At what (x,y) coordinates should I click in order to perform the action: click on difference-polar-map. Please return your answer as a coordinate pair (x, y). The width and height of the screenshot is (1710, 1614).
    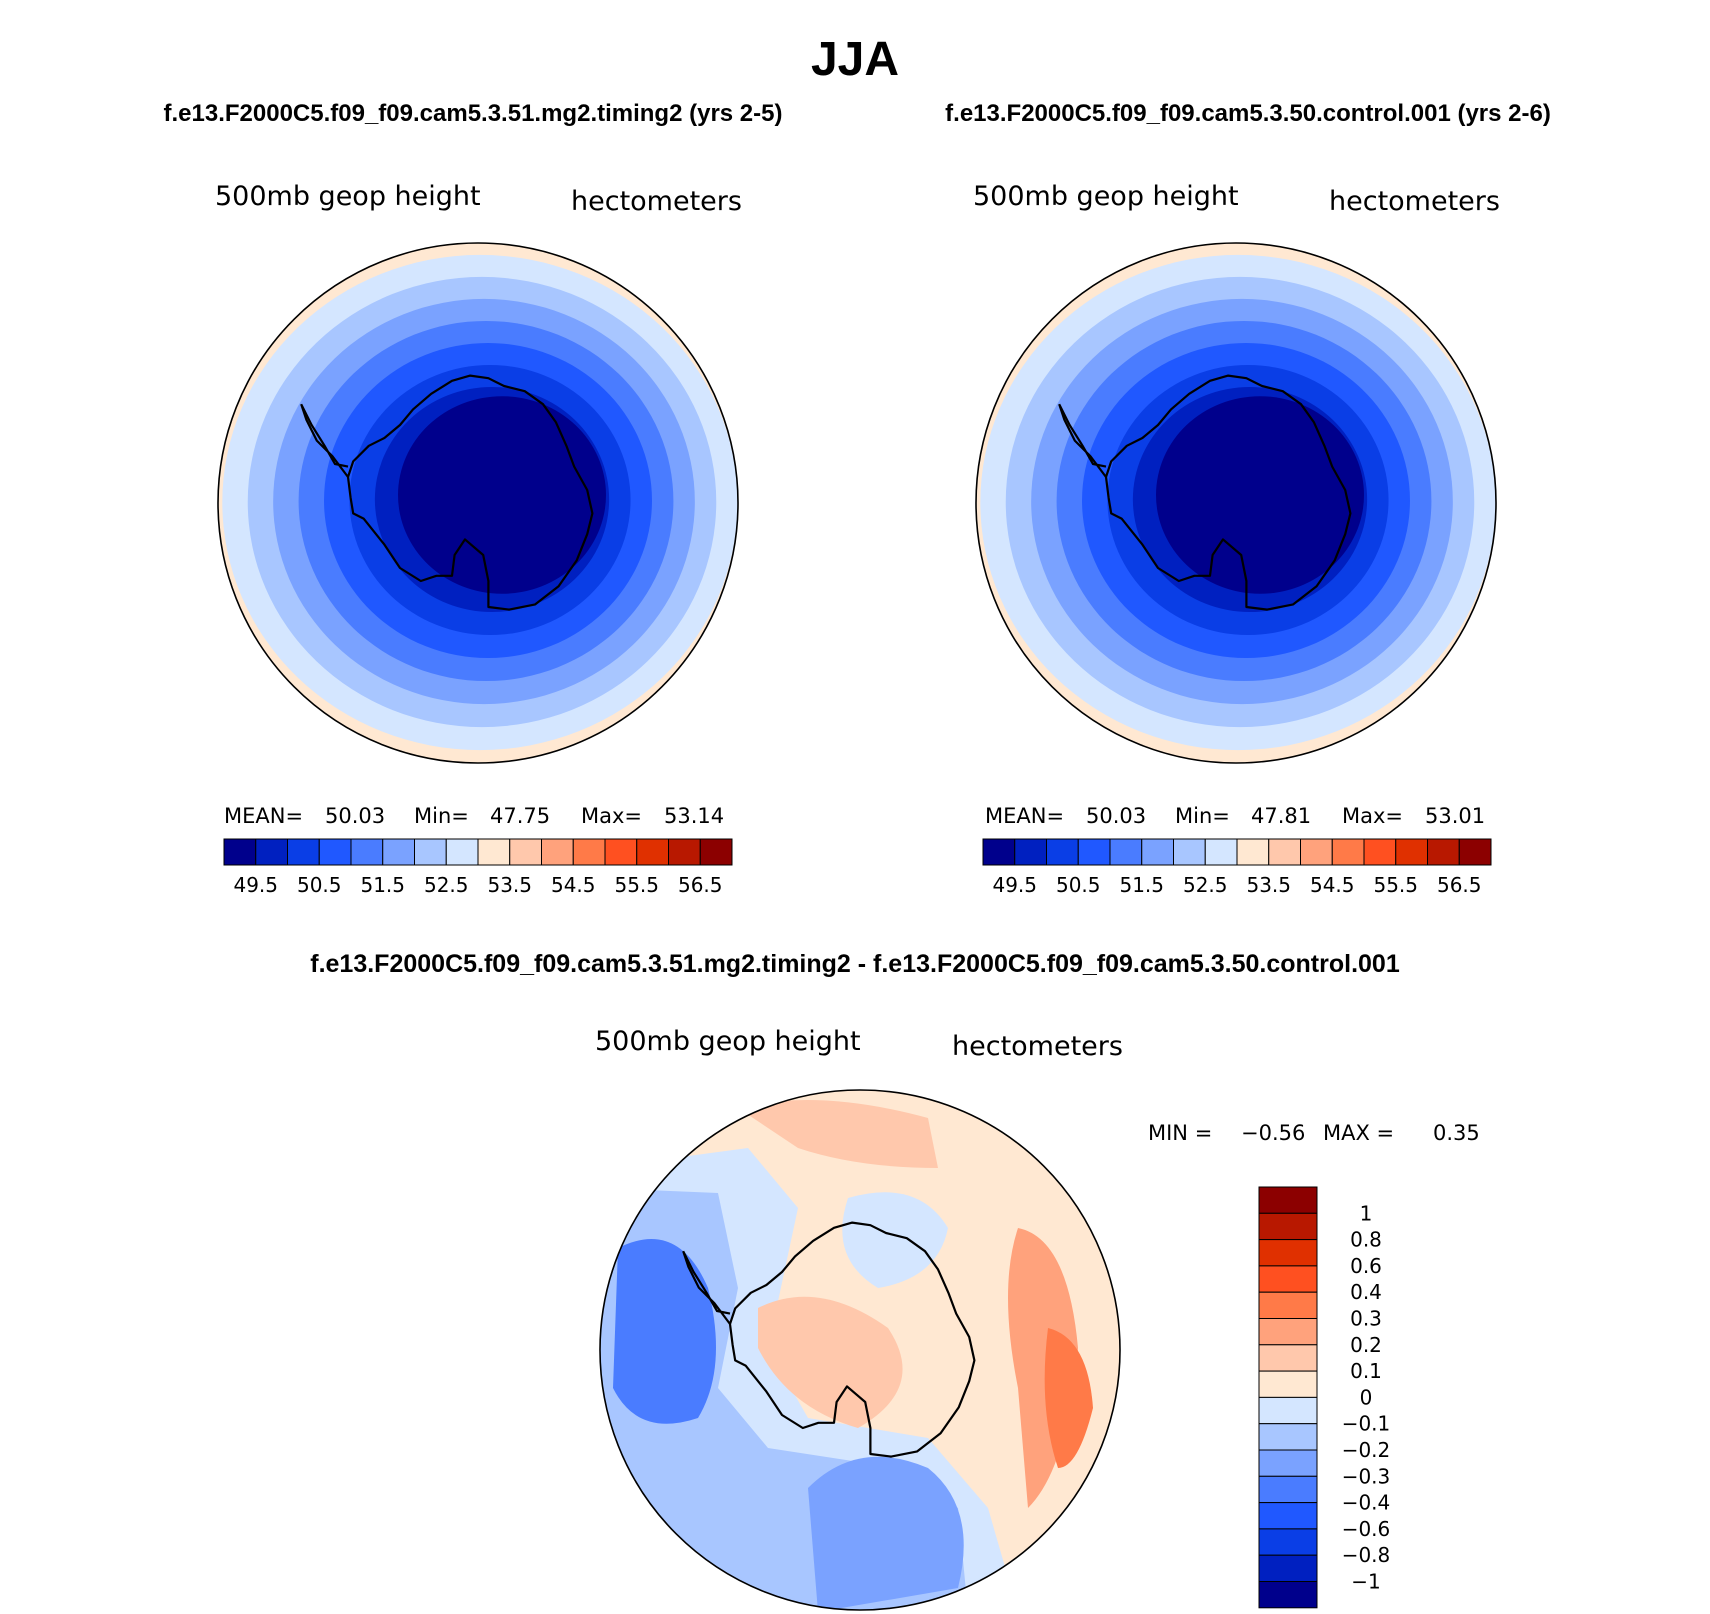
    Looking at the image, I should click on (860, 1350).